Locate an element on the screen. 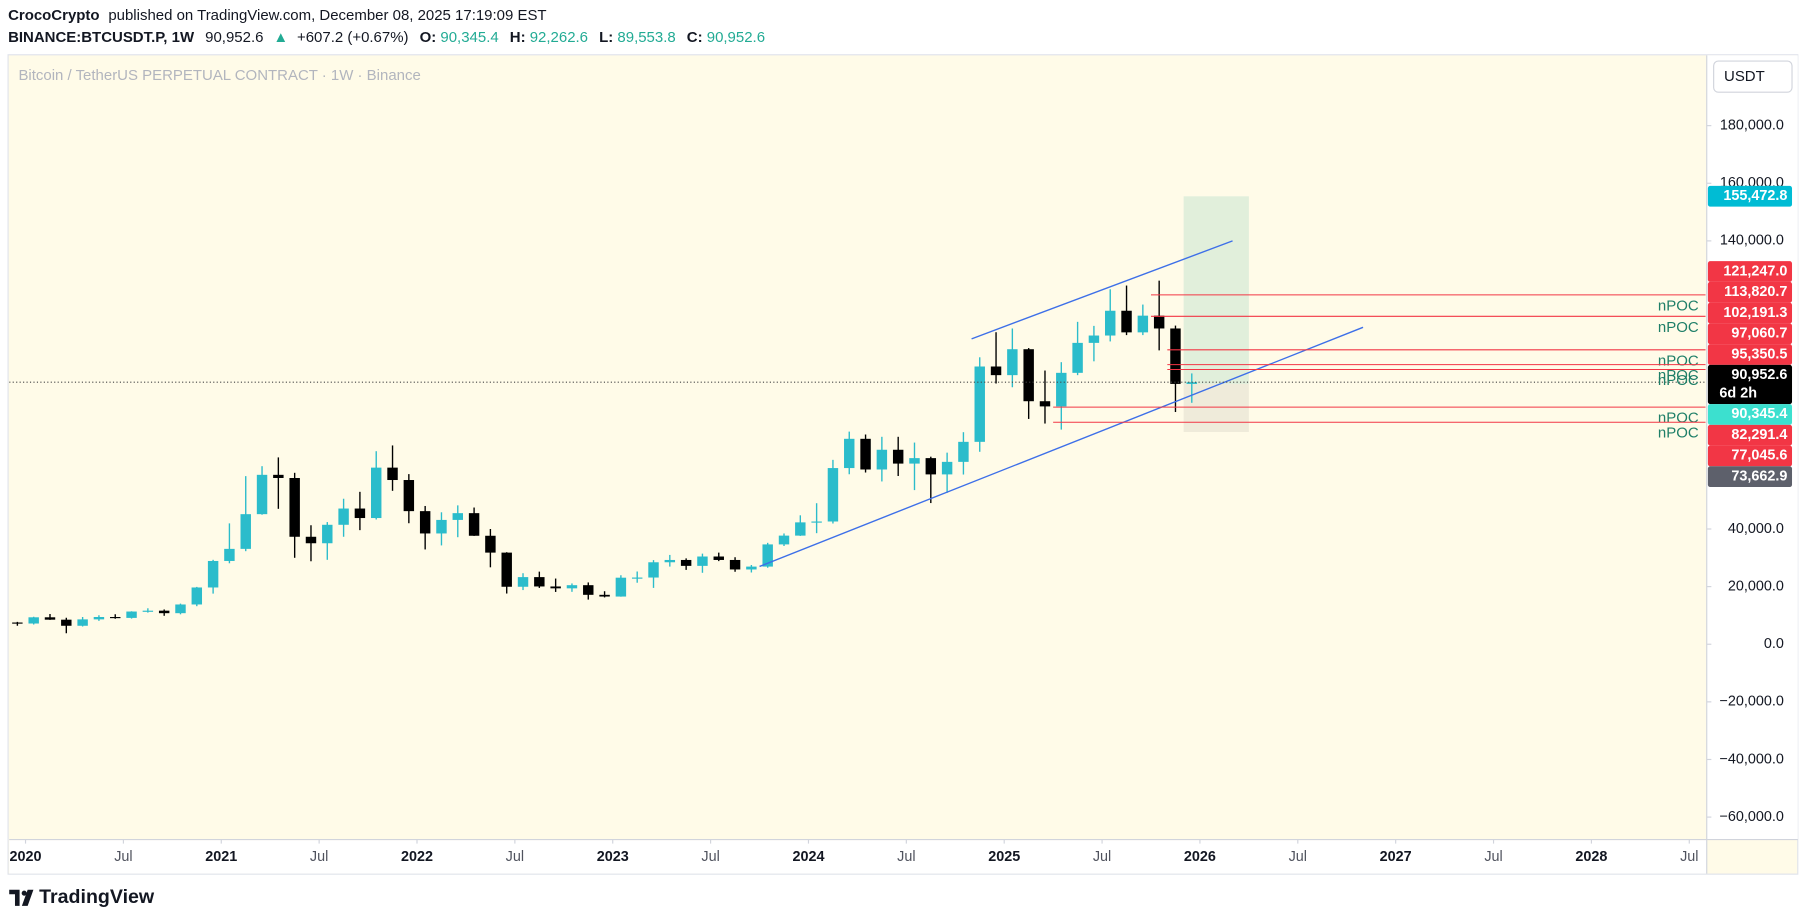  c: 90,952.6 is located at coordinates (736, 37).